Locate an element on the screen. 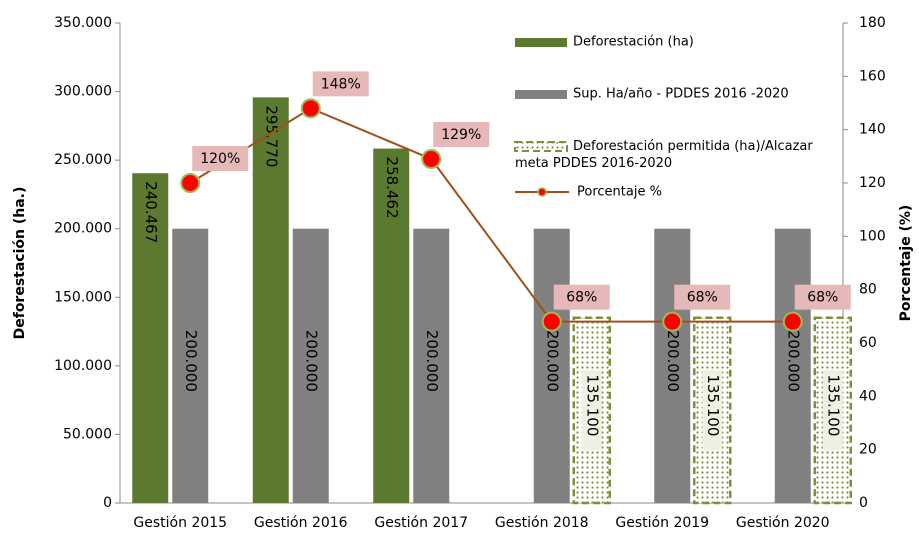 This screenshot has width=919, height=535. data-label: 258.462 is located at coordinates (392, 188).